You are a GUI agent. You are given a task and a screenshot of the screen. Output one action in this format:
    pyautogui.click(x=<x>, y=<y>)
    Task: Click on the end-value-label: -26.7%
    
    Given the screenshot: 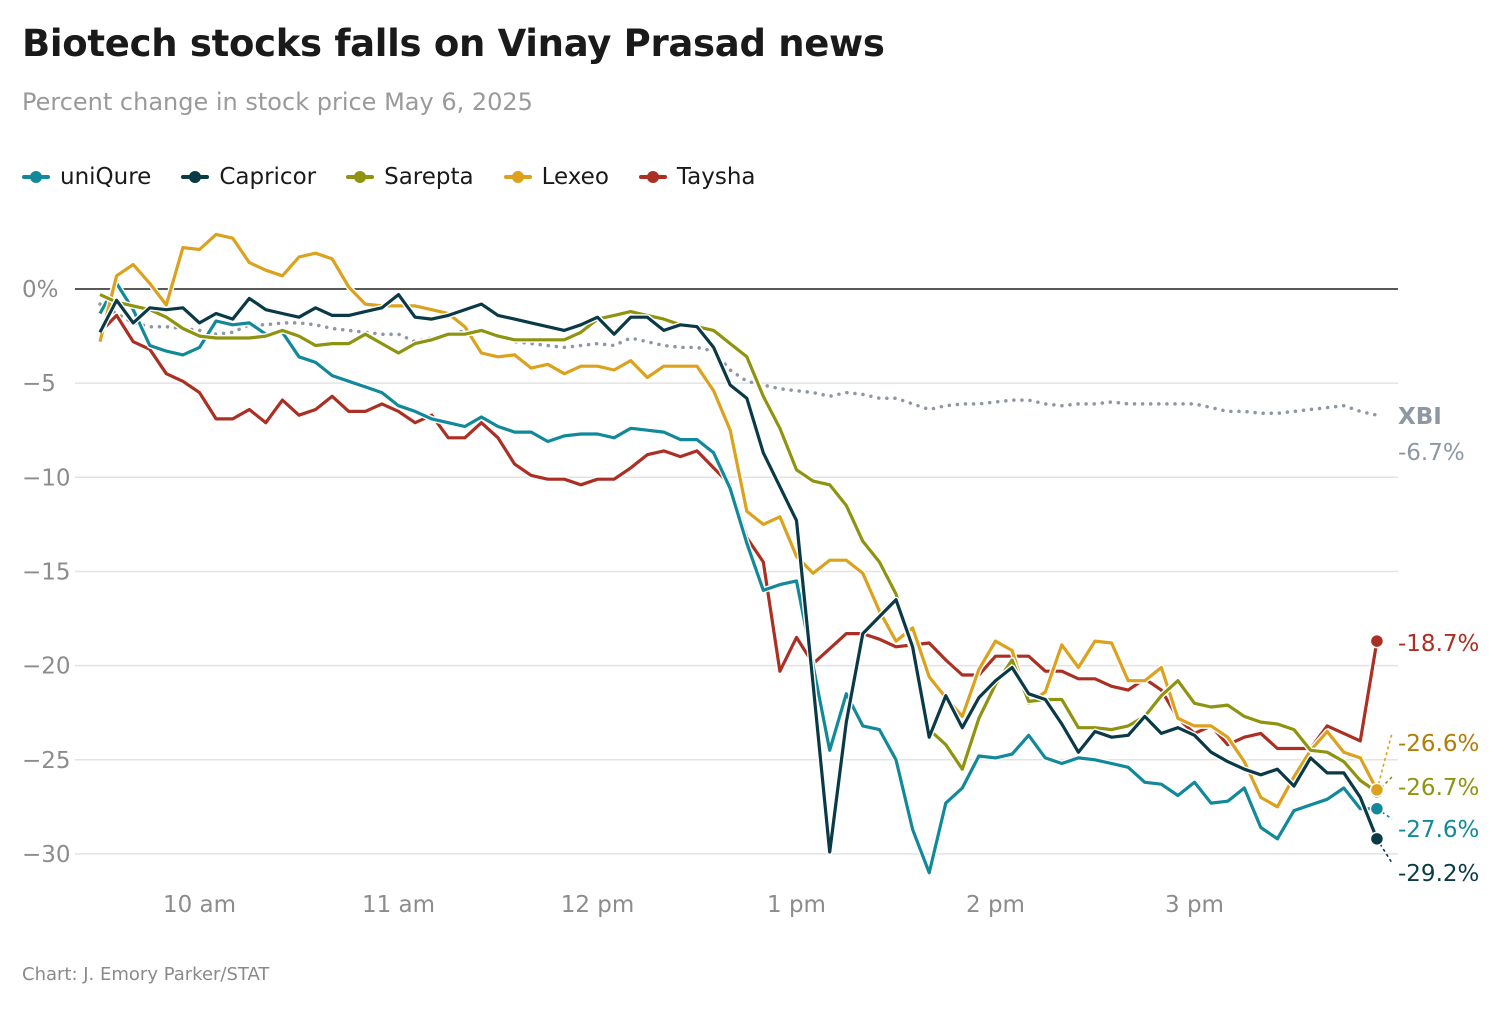 What is the action you would take?
    pyautogui.click(x=1438, y=788)
    